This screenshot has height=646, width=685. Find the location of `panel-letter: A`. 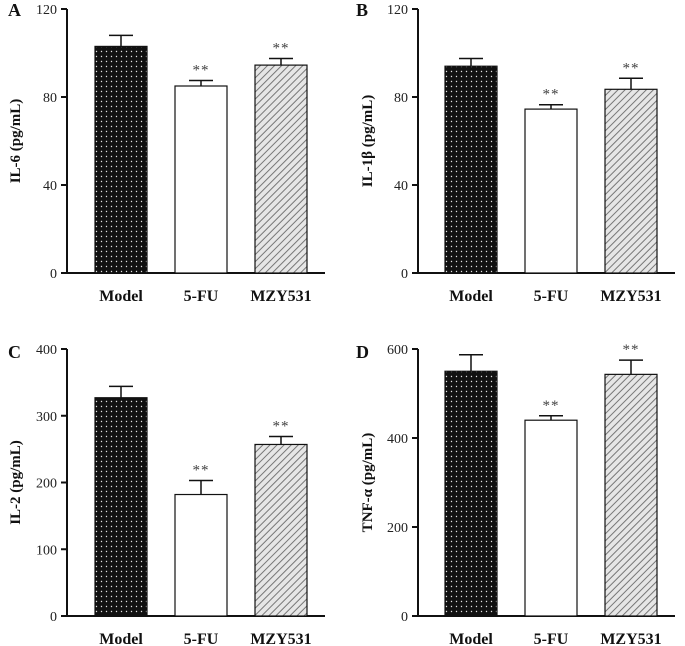

panel-letter: A is located at coordinates (14, 10).